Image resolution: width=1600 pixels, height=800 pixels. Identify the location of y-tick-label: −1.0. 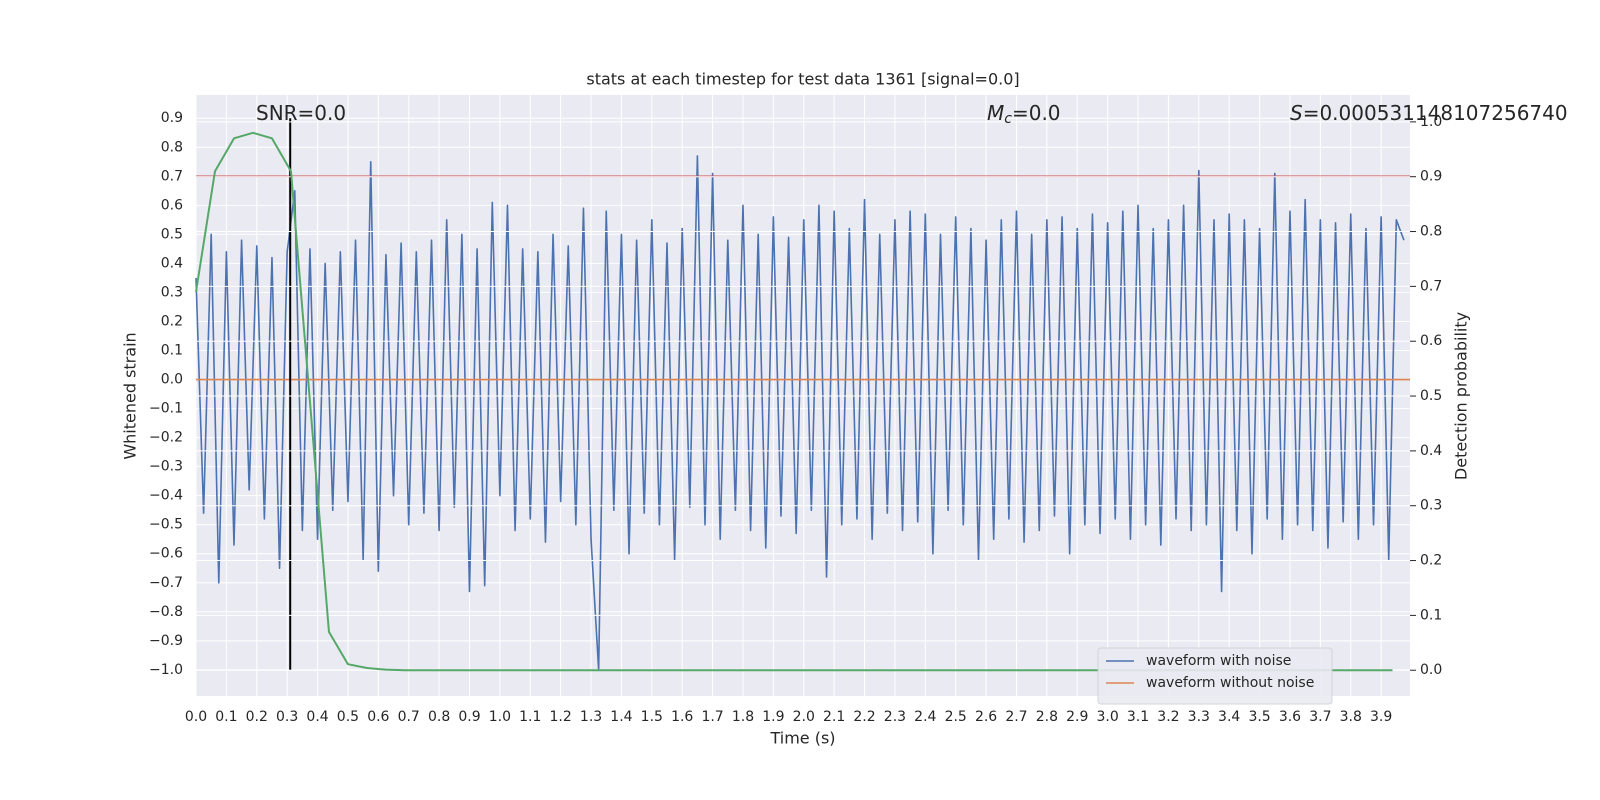
(166, 670).